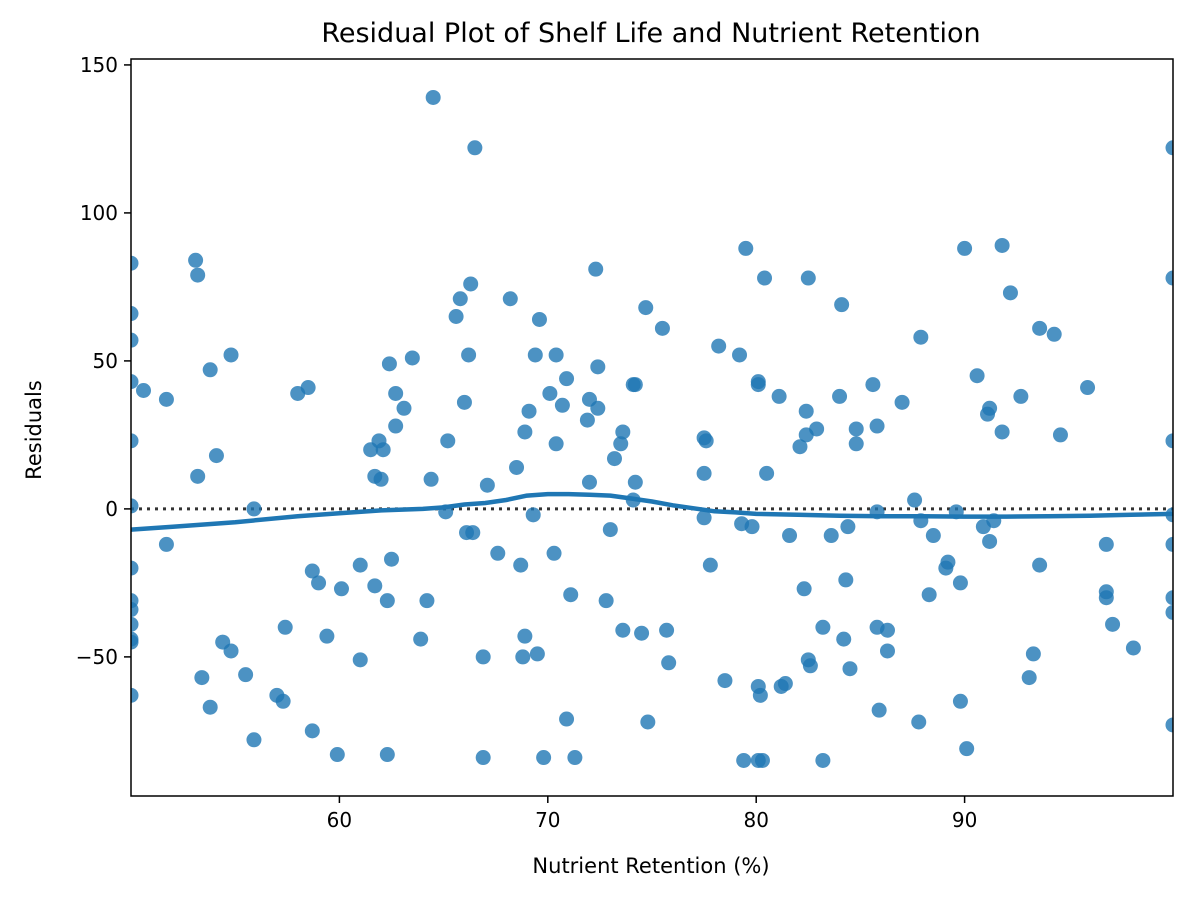 The height and width of the screenshot is (898, 1191). Describe the element at coordinates (964, 820) in the screenshot. I see `x-tick-label-90: 90` at that location.